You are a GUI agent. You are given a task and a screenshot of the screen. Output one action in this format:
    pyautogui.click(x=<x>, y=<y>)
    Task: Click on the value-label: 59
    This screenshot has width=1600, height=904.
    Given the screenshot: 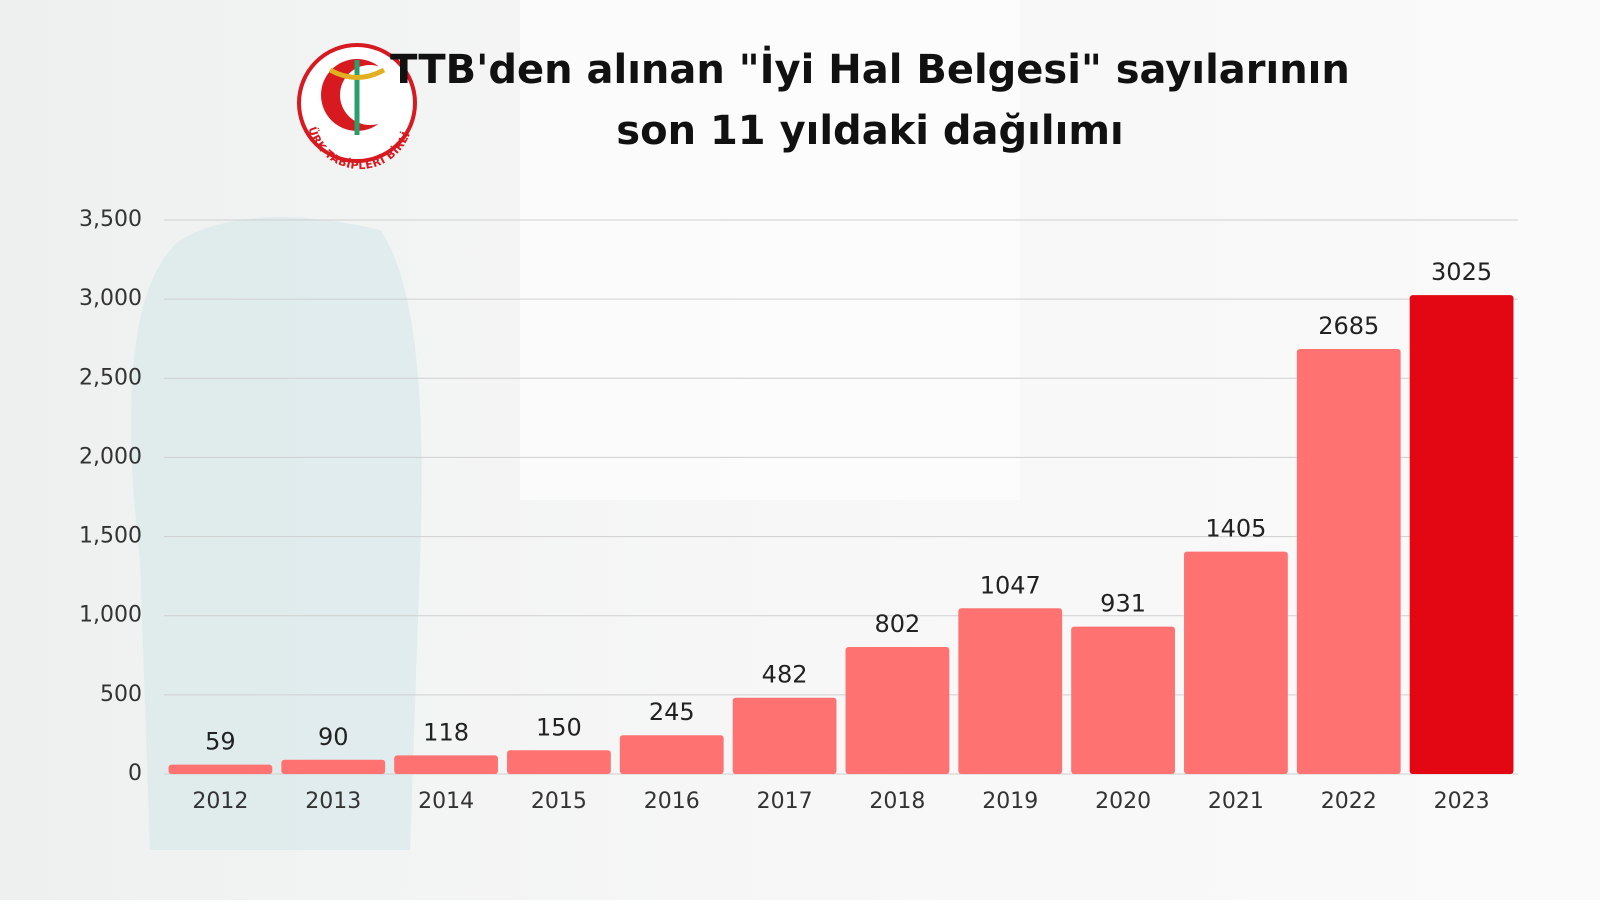 What is the action you would take?
    pyautogui.click(x=220, y=742)
    